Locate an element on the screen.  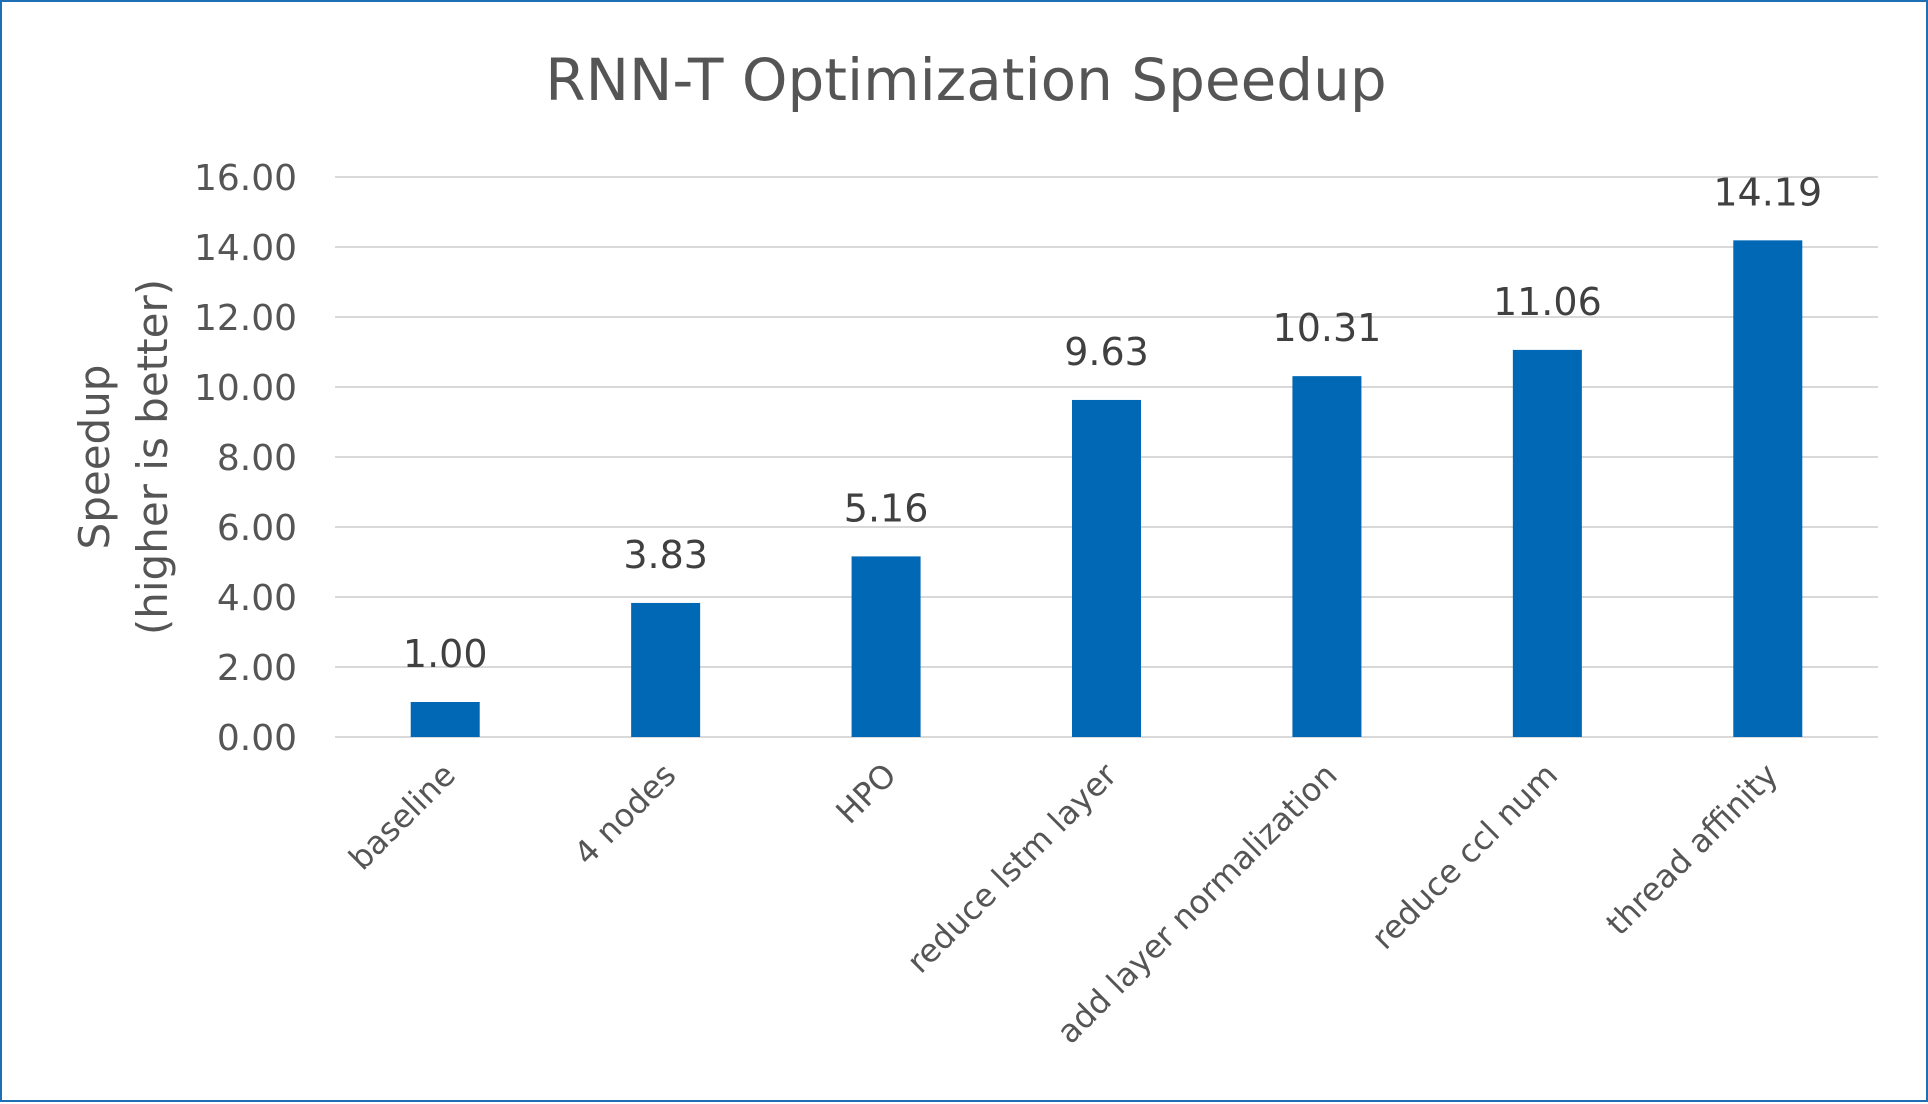
data-label: 14.19 is located at coordinates (1767, 192).